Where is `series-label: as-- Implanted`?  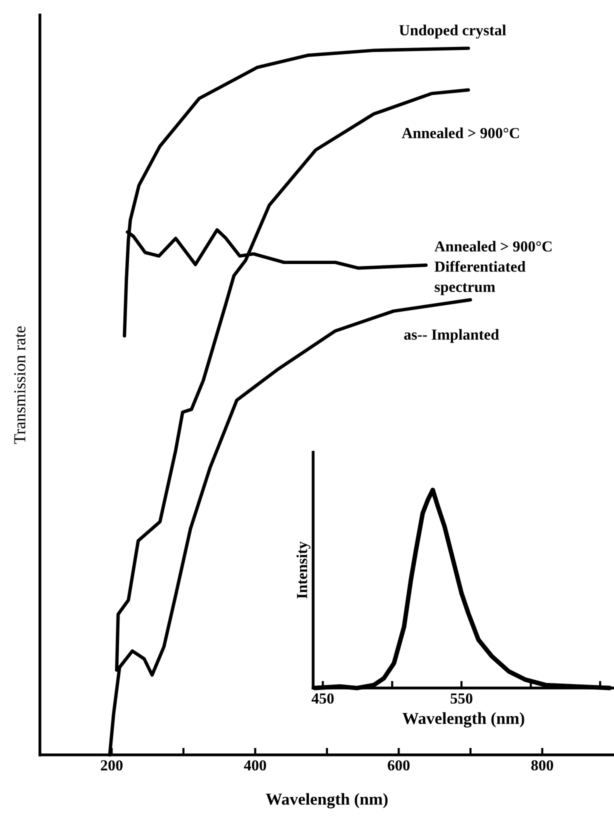 series-label: as-- Implanted is located at coordinates (451, 336).